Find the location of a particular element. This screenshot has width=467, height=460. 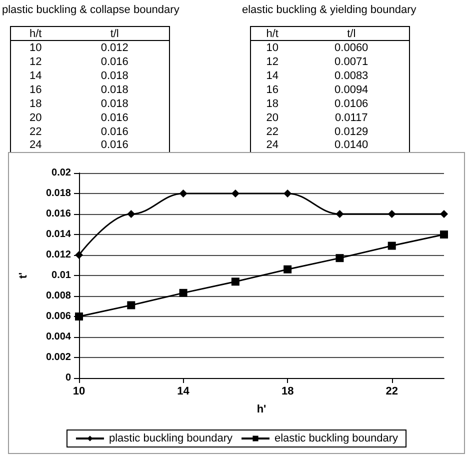

text: 0.0129 is located at coordinates (352, 131).